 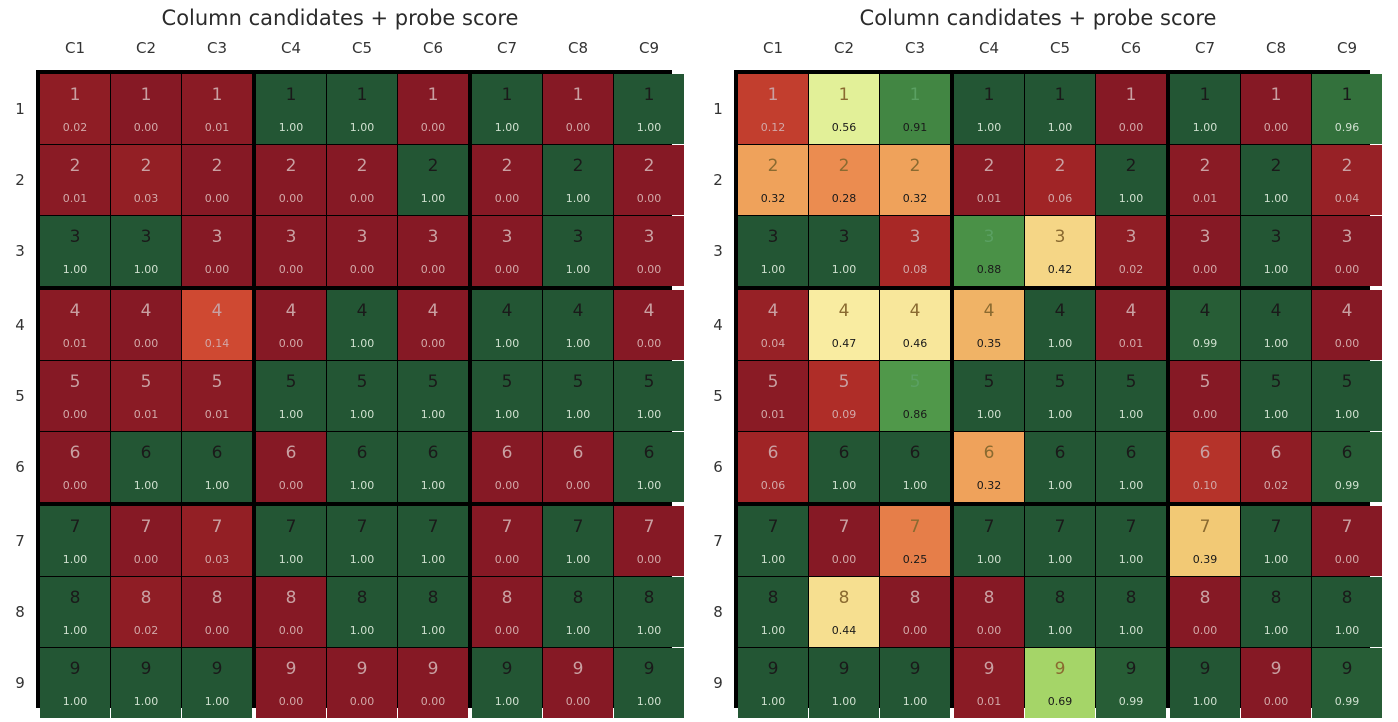 What do you see at coordinates (773, 343) in the screenshot?
I see `cell-score: 0.04` at bounding box center [773, 343].